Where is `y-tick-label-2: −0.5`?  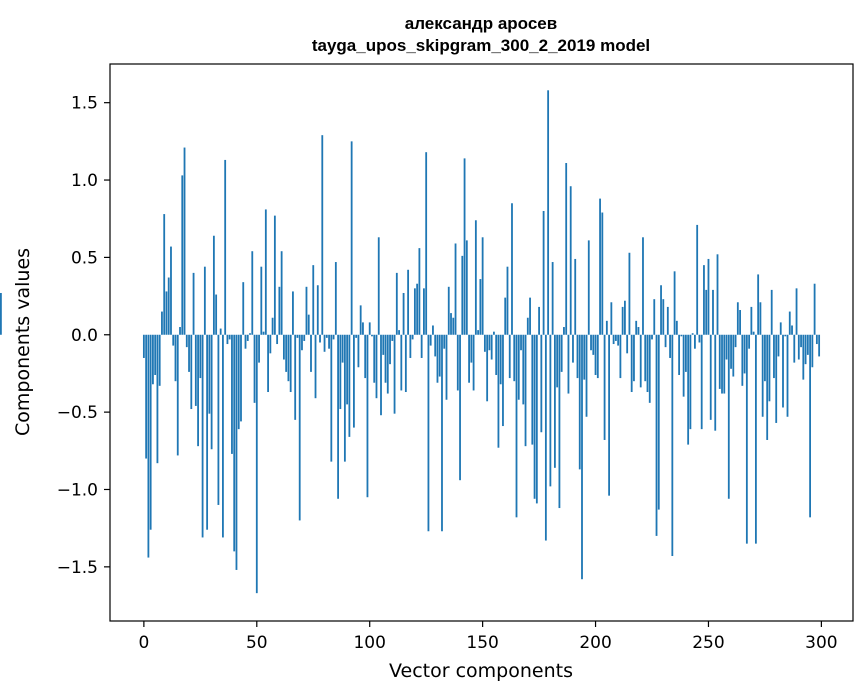
y-tick-label-2: −0.5 is located at coordinates (77, 413).